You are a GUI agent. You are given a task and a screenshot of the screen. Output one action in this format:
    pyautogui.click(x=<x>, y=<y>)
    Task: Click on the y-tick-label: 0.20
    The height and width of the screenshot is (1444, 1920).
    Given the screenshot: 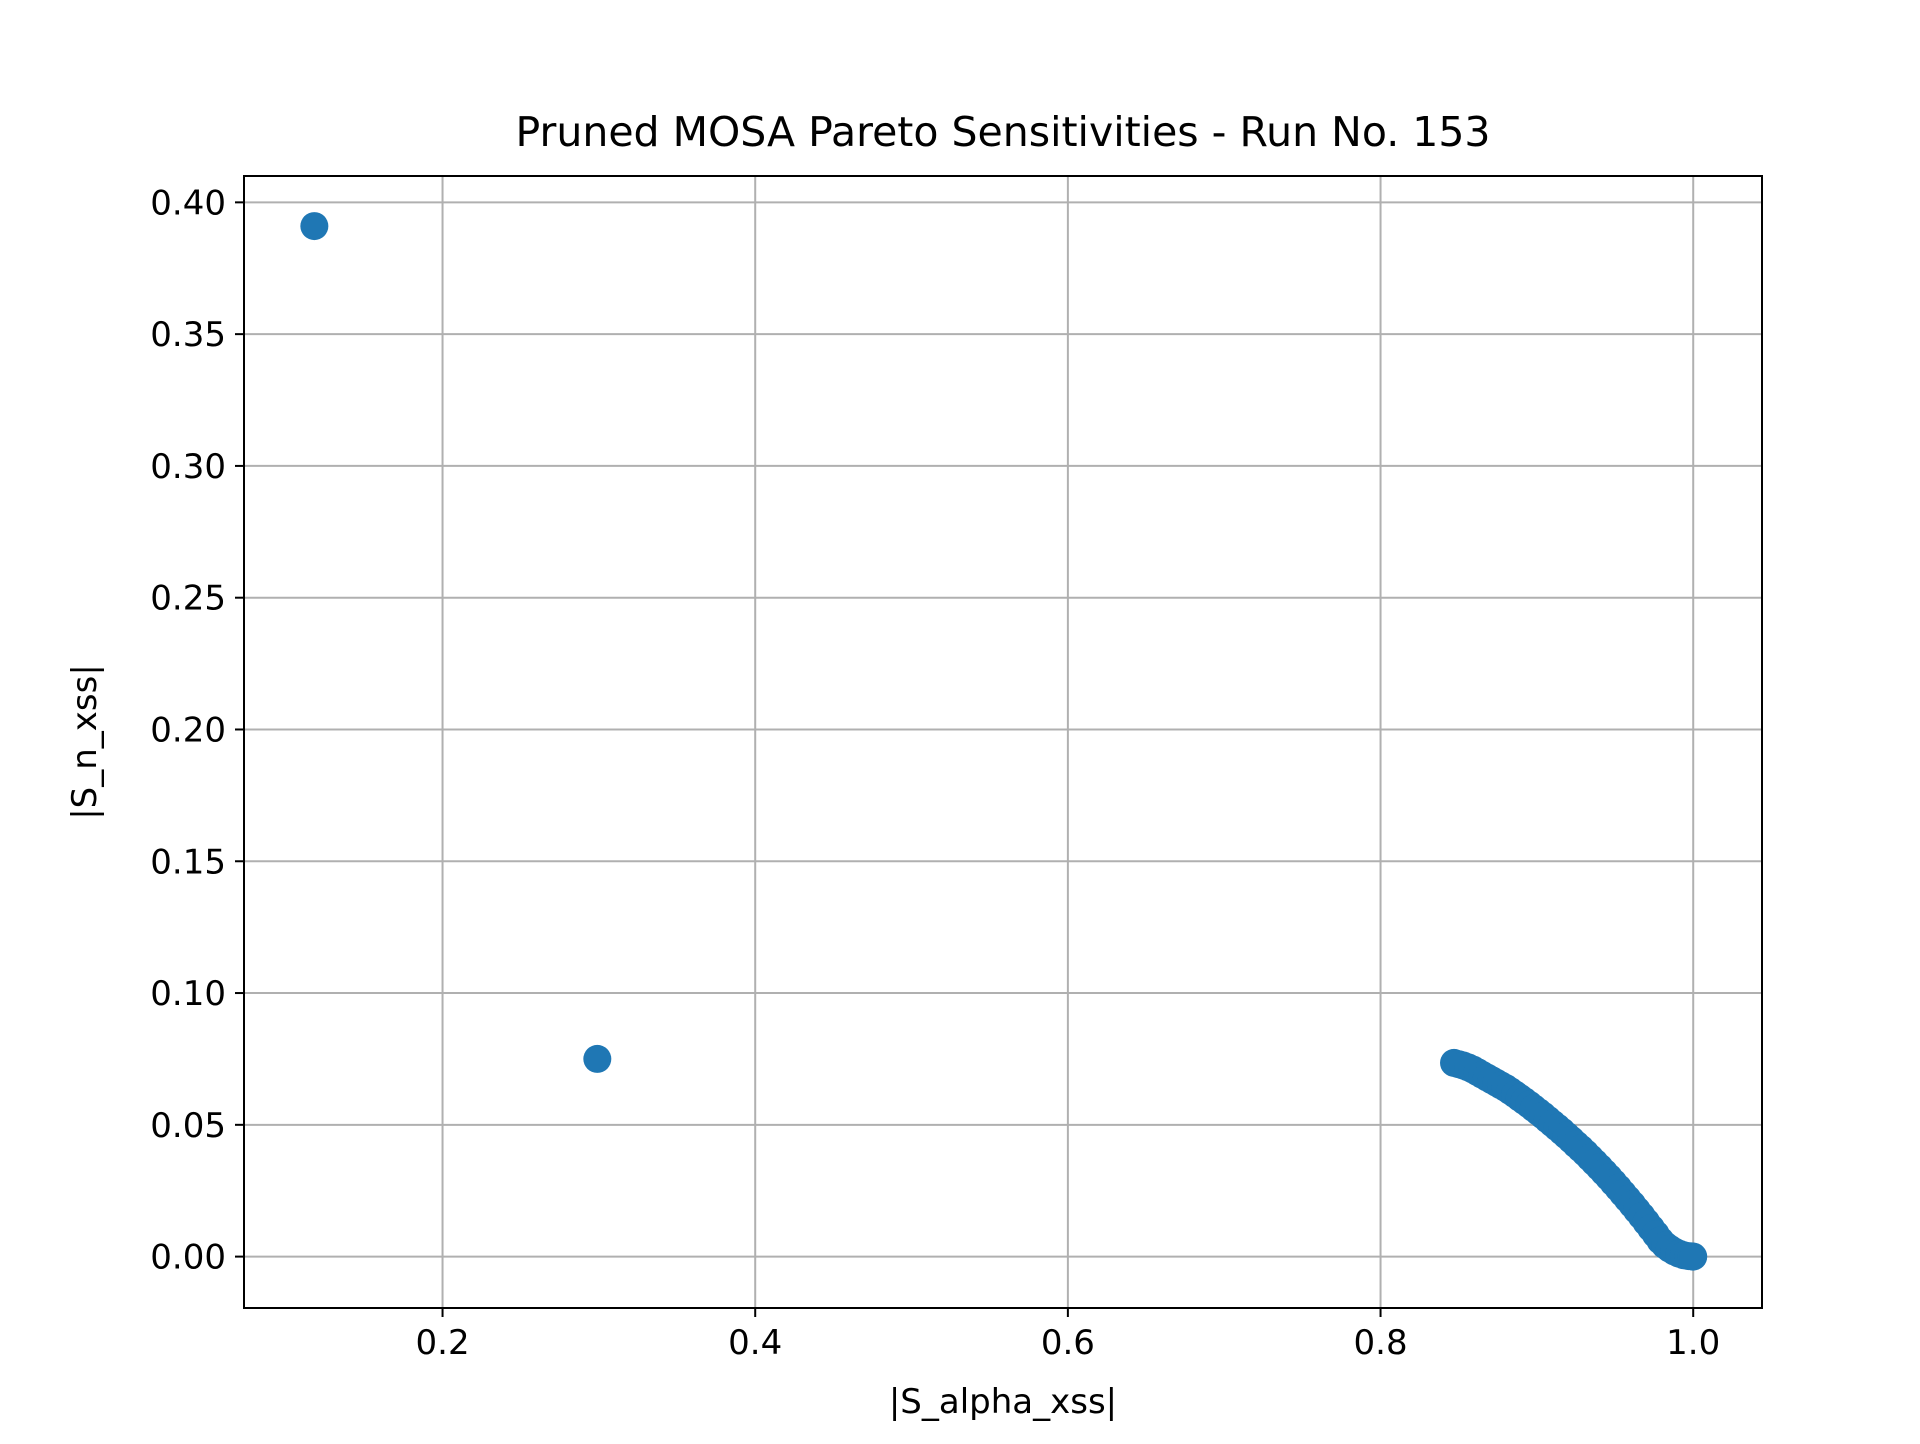 What is the action you would take?
    pyautogui.click(x=188, y=730)
    